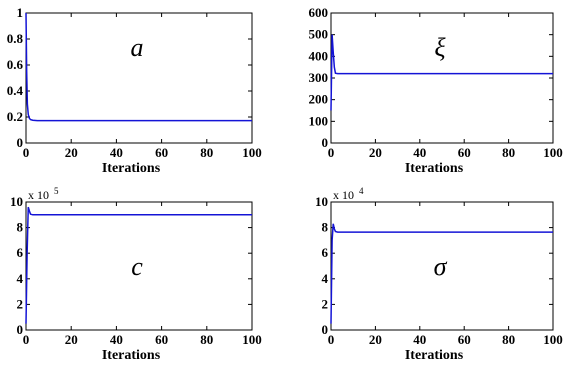  I want to click on panel-1-xtick-label: 20, so click(71, 152).